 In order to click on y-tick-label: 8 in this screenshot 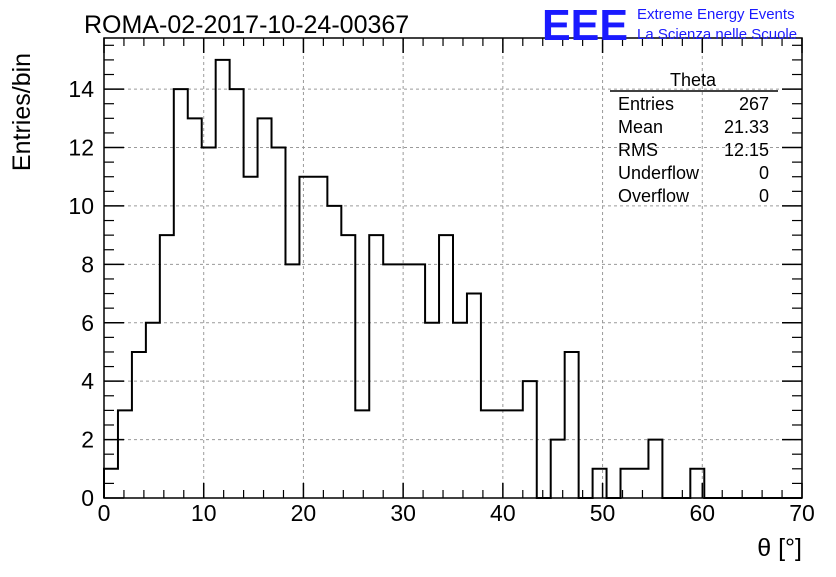, I will do `click(87, 264)`.